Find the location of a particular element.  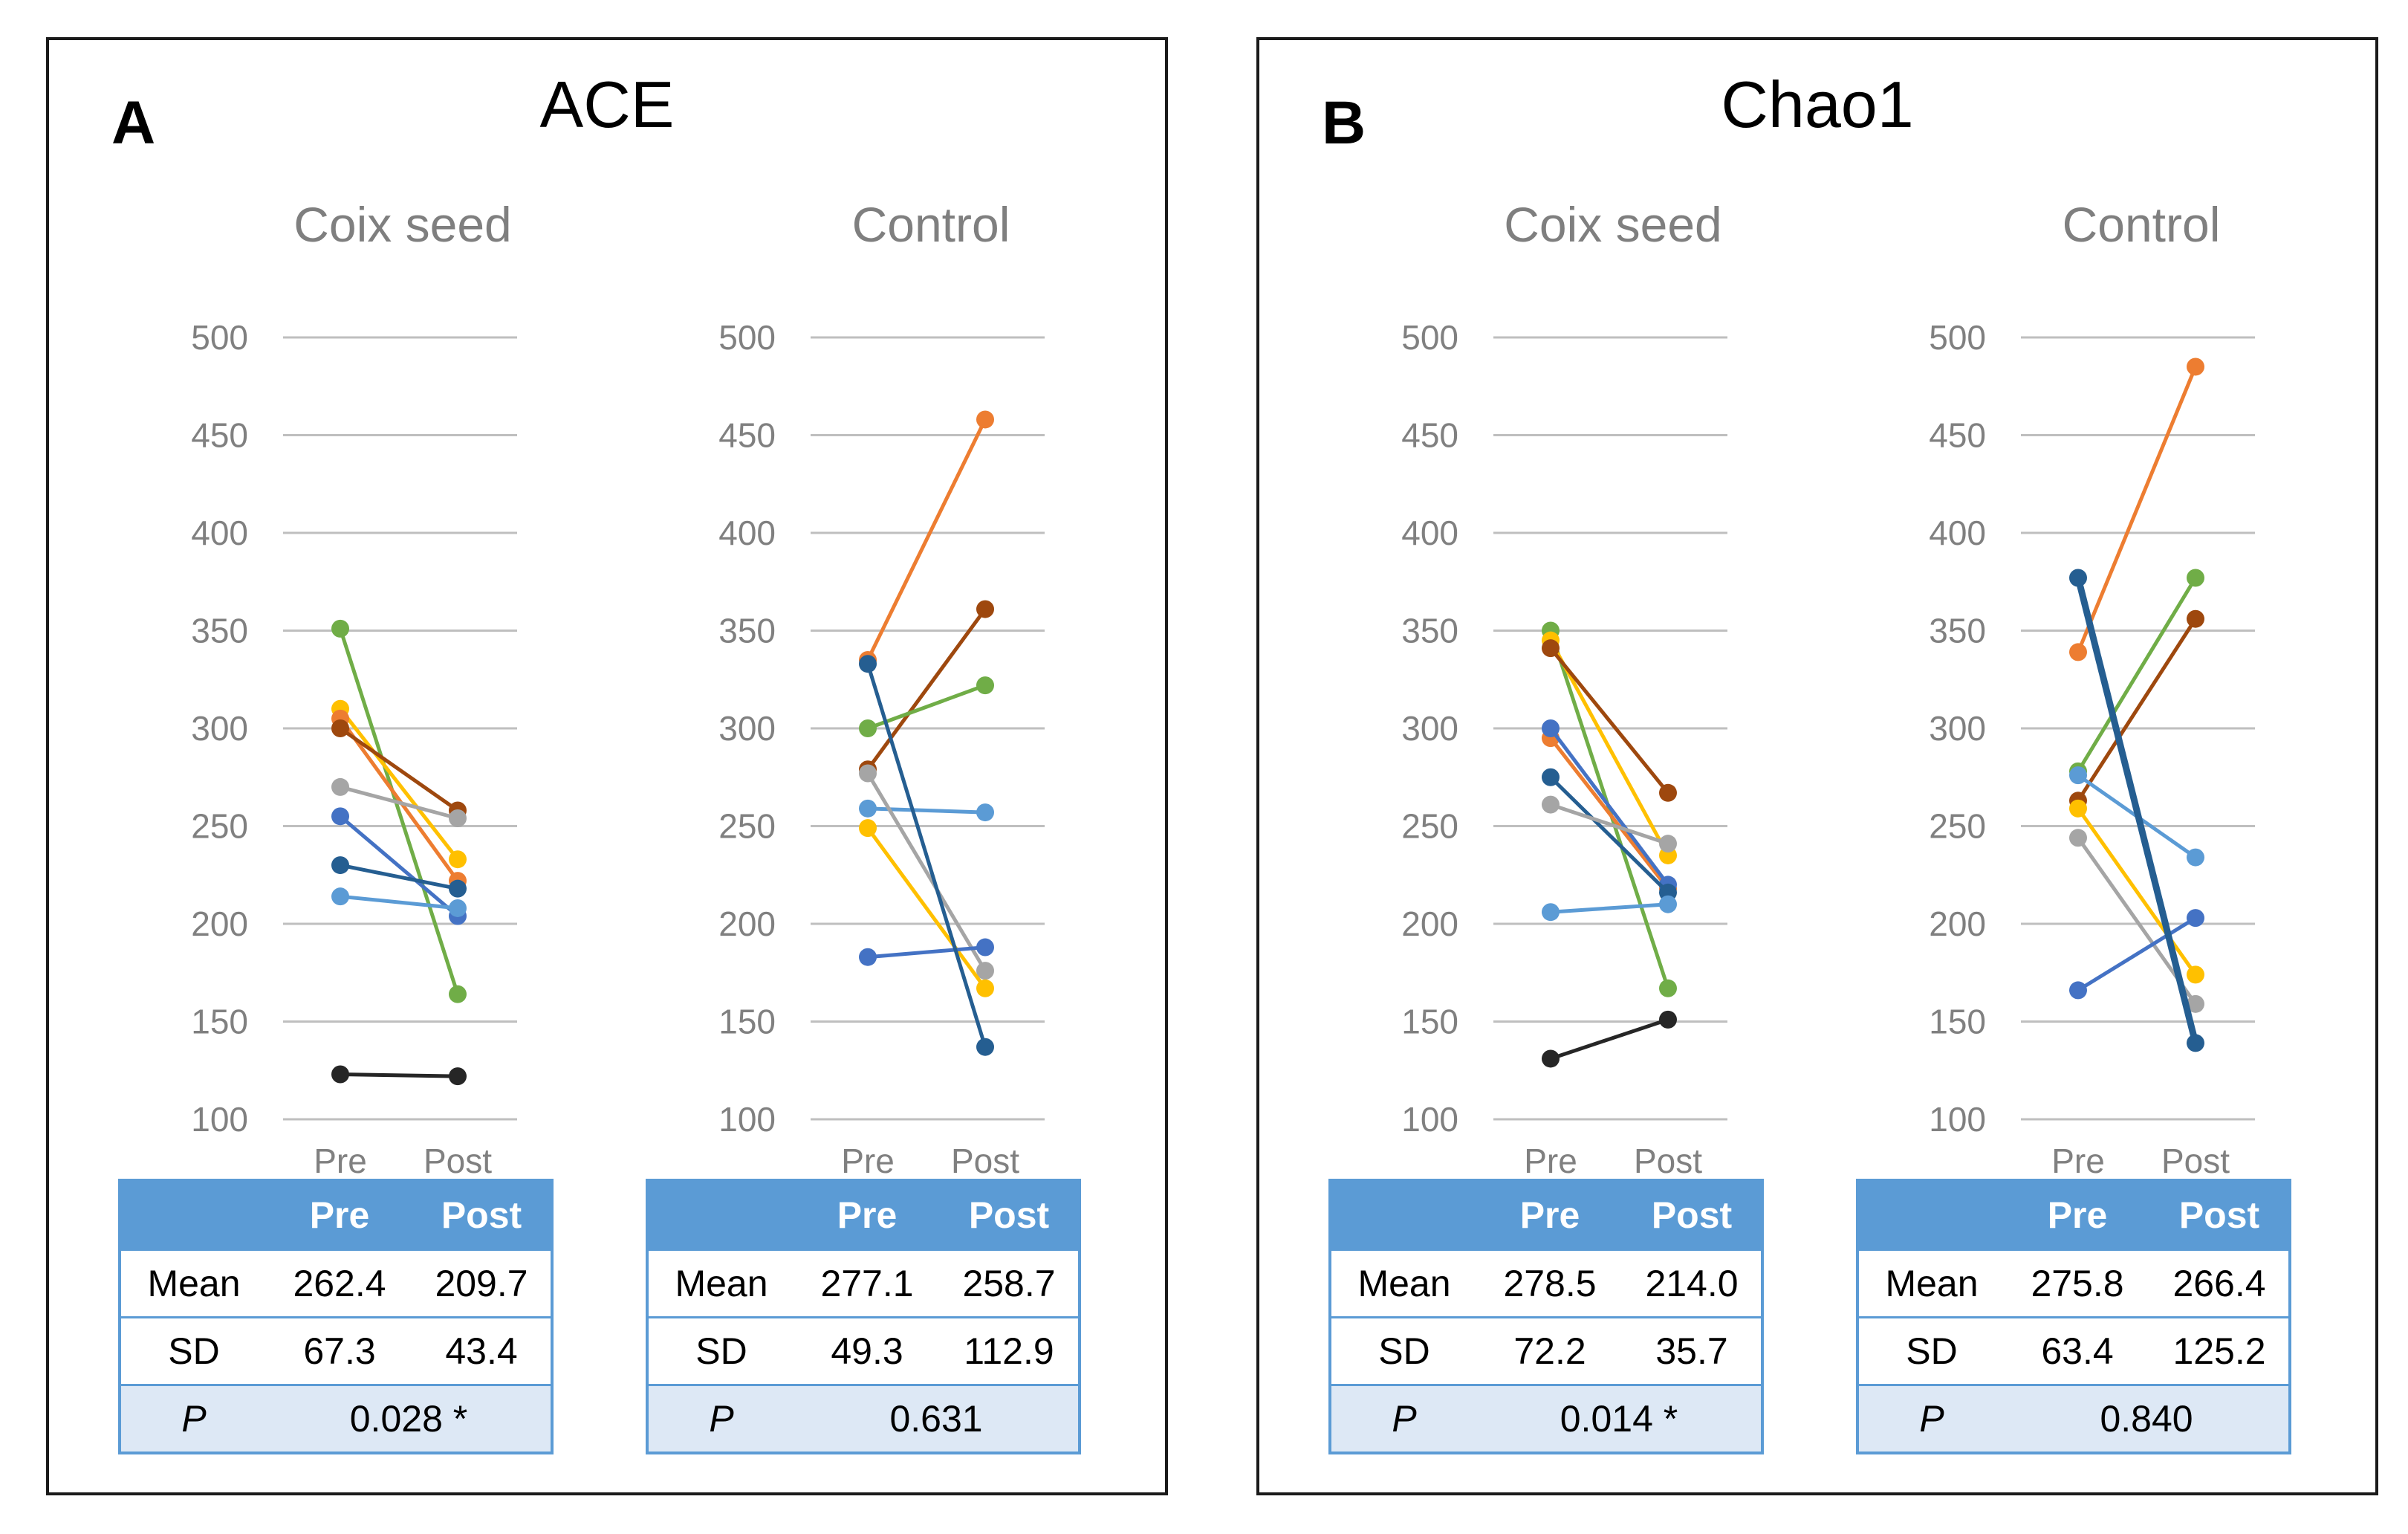

table-cell: 0.028 * is located at coordinates (409, 1418).